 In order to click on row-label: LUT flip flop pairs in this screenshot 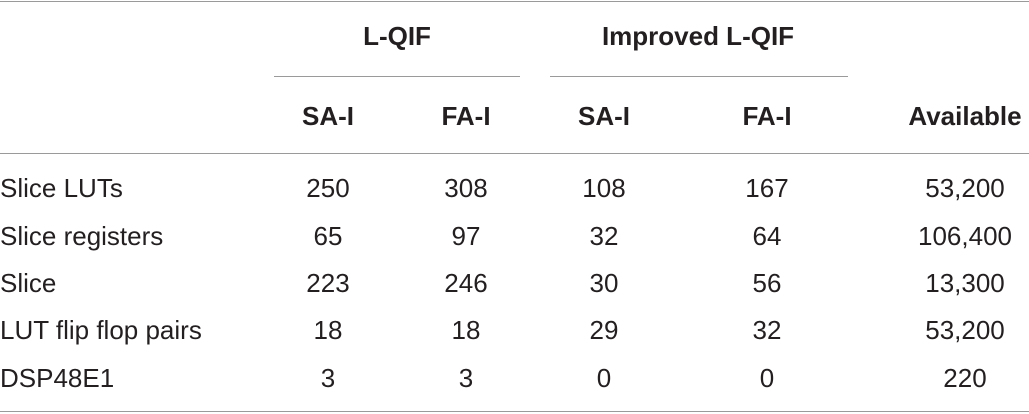, I will do `click(101, 330)`.